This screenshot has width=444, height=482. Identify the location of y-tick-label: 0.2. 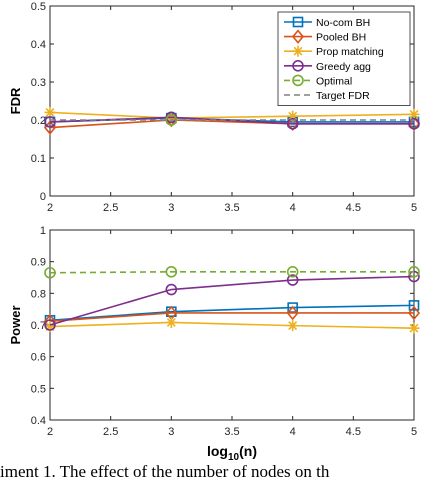
(38, 121).